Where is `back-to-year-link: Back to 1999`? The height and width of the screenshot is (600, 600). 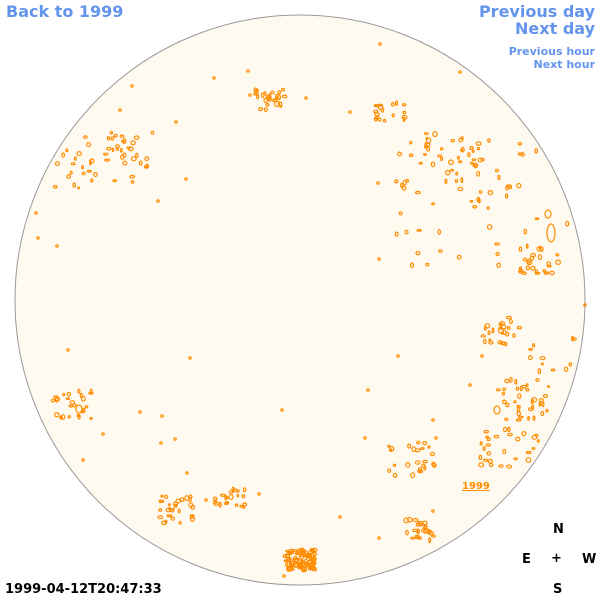
back-to-year-link: Back to 1999 is located at coordinates (65, 11).